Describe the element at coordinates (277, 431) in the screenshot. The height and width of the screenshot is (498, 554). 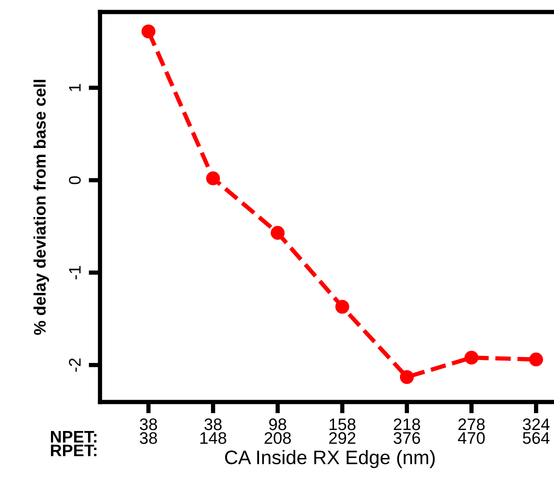
I see `x-tick-label: 98 208` at that location.